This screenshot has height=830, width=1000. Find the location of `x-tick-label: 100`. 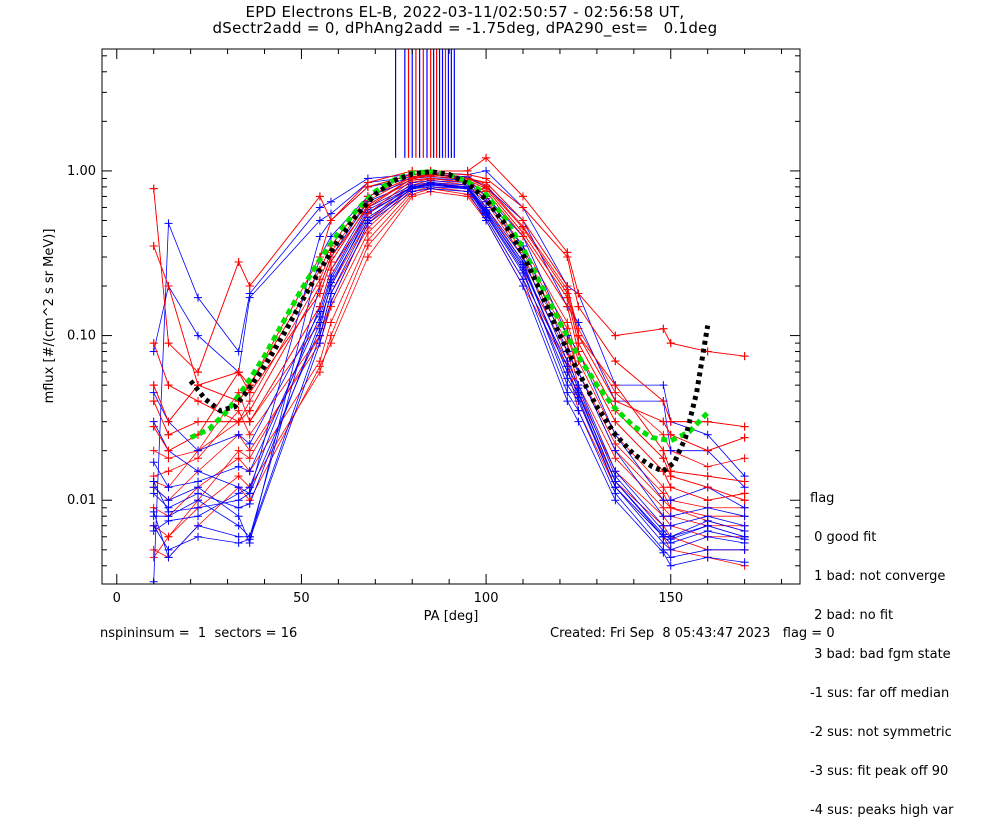

x-tick-label: 100 is located at coordinates (486, 598).